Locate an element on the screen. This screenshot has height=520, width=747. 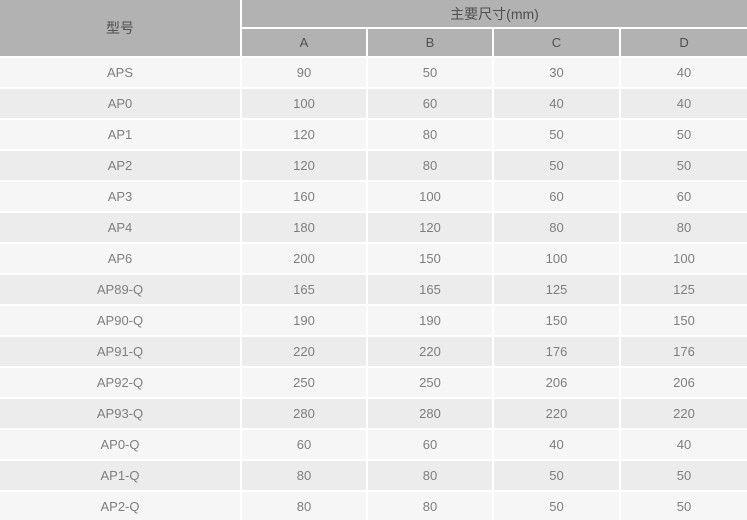
model-cell: APS is located at coordinates (121, 74).